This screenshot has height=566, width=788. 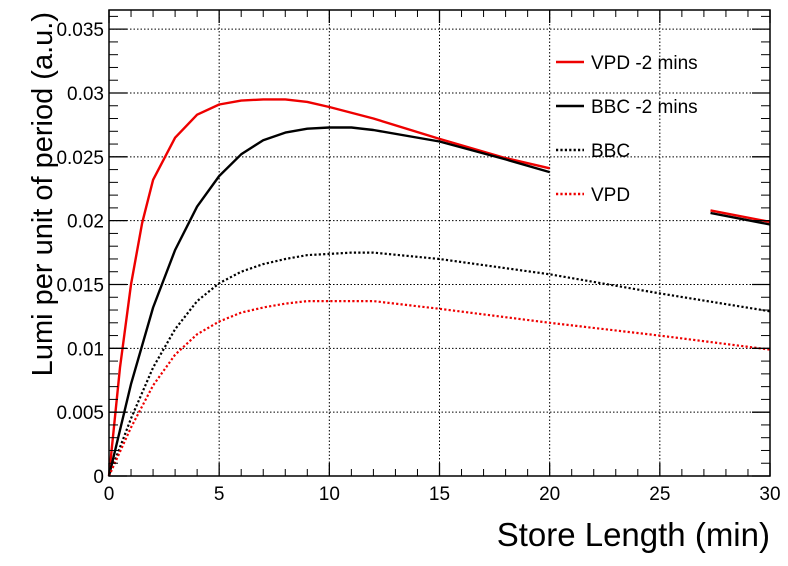 I want to click on x-tick-label: 5, so click(x=219, y=494).